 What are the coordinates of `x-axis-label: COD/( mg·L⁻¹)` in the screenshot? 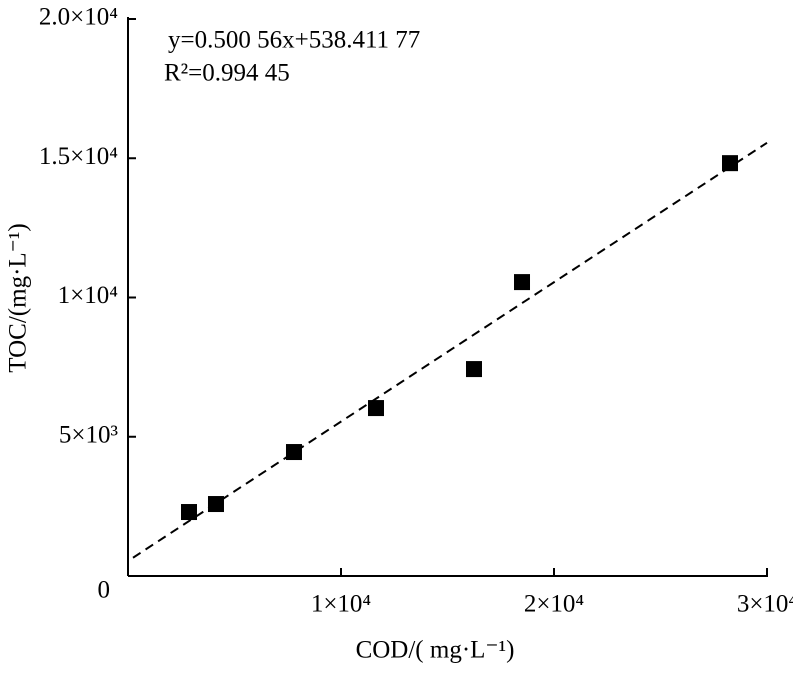 It's located at (435, 650).